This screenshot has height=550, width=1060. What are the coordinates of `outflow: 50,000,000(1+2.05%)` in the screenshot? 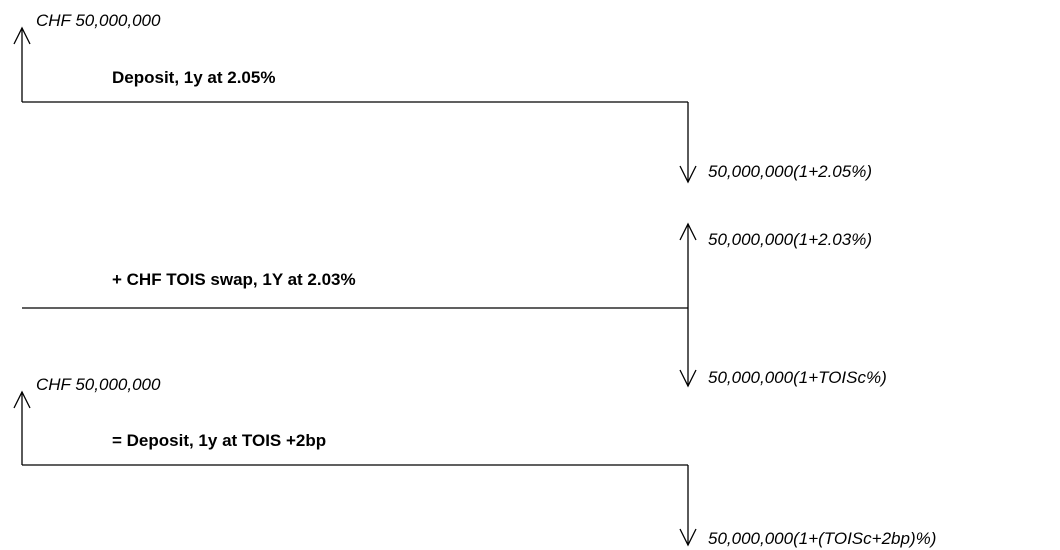 It's located at (790, 171).